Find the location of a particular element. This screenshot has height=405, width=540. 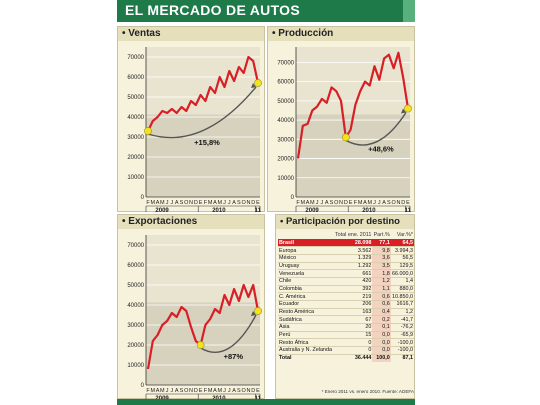

photo-backdrop is located at coordinates (353, 155).